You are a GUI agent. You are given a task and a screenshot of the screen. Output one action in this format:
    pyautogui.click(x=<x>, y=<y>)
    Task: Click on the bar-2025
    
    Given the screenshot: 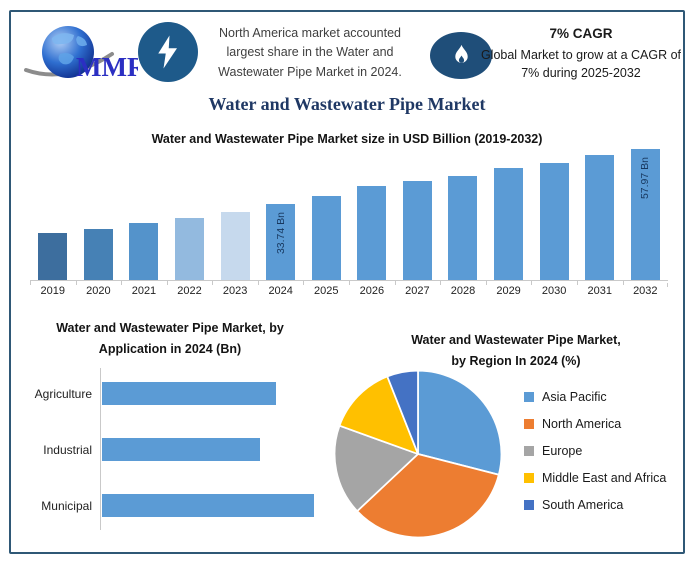 What is the action you would take?
    pyautogui.click(x=326, y=238)
    